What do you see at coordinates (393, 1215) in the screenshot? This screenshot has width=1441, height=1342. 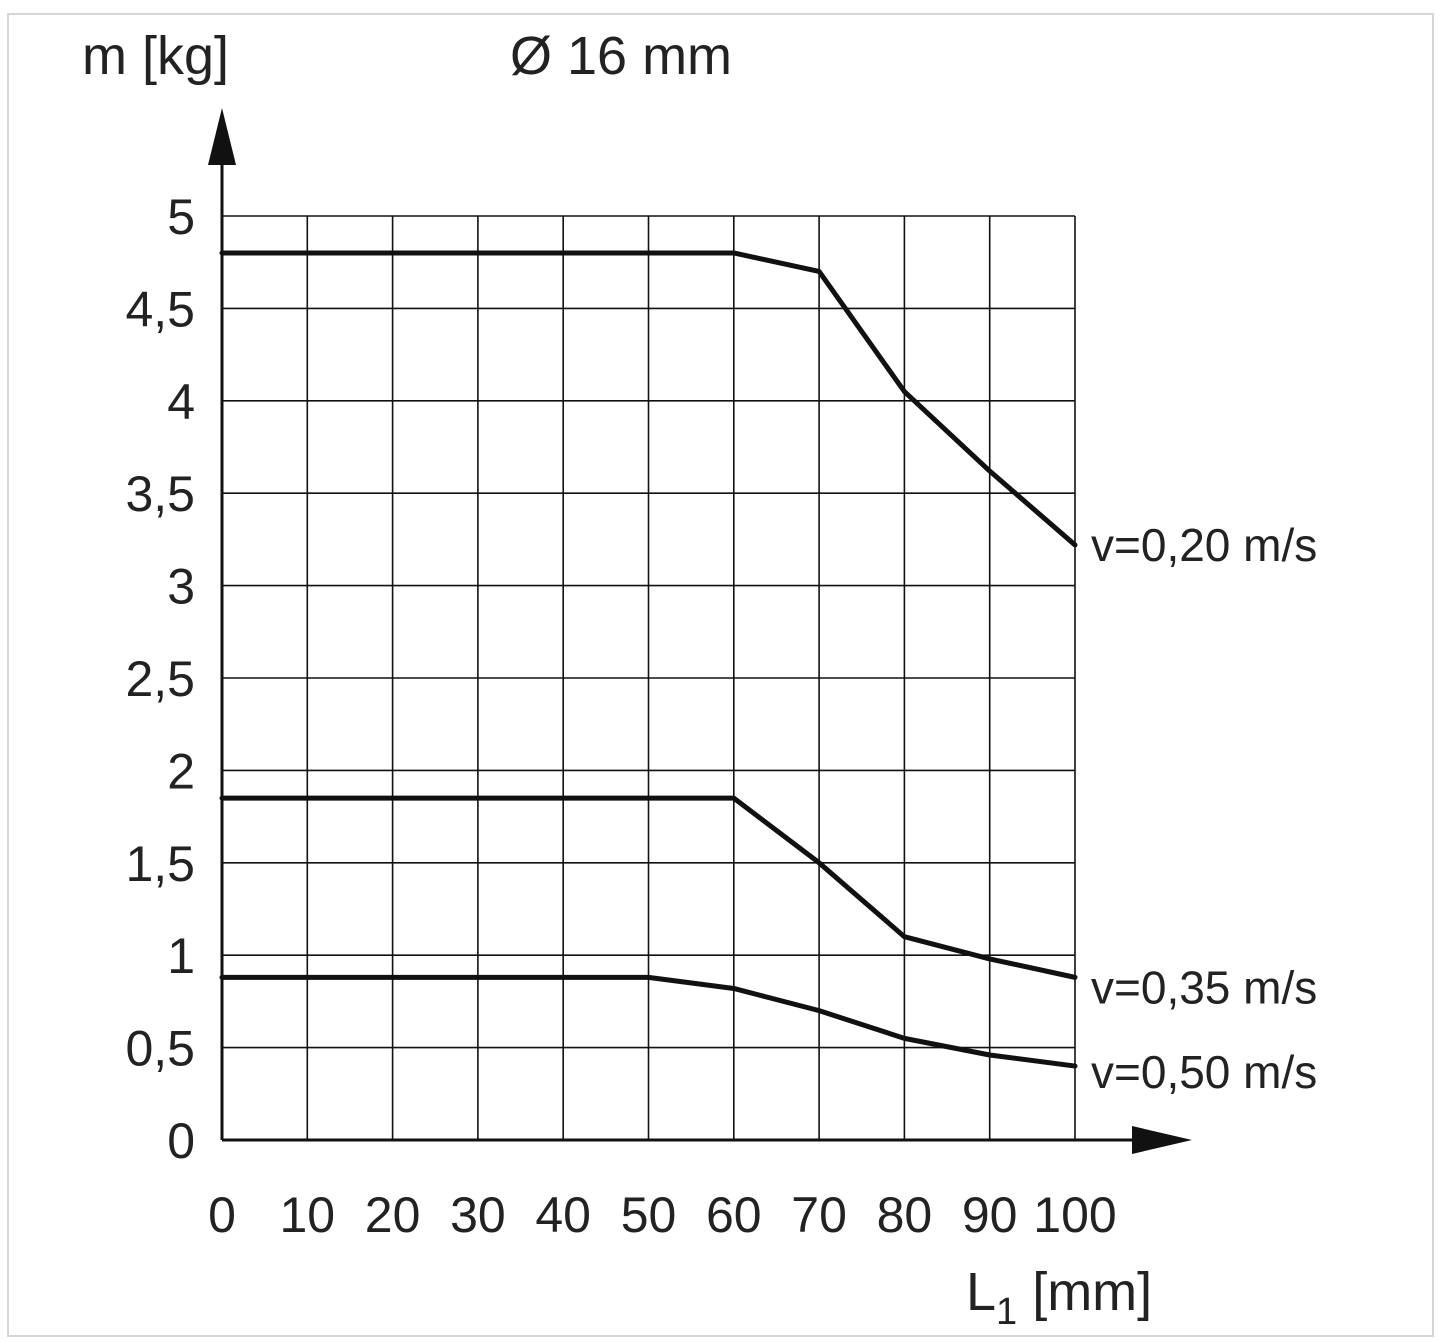 I see `x-tick-label: 20` at bounding box center [393, 1215].